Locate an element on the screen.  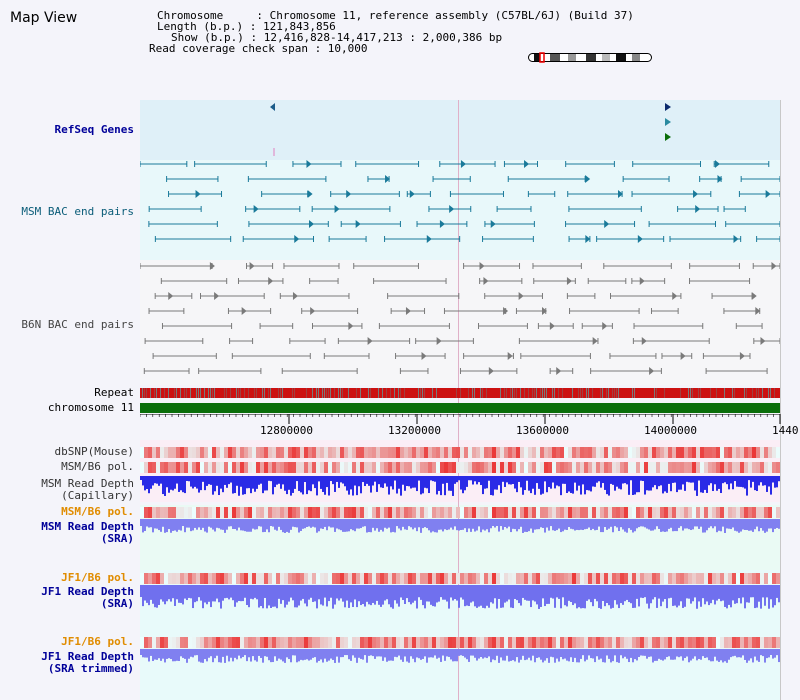
msm-depth-cap-sub: (Capillary) is located at coordinates (97, 495).